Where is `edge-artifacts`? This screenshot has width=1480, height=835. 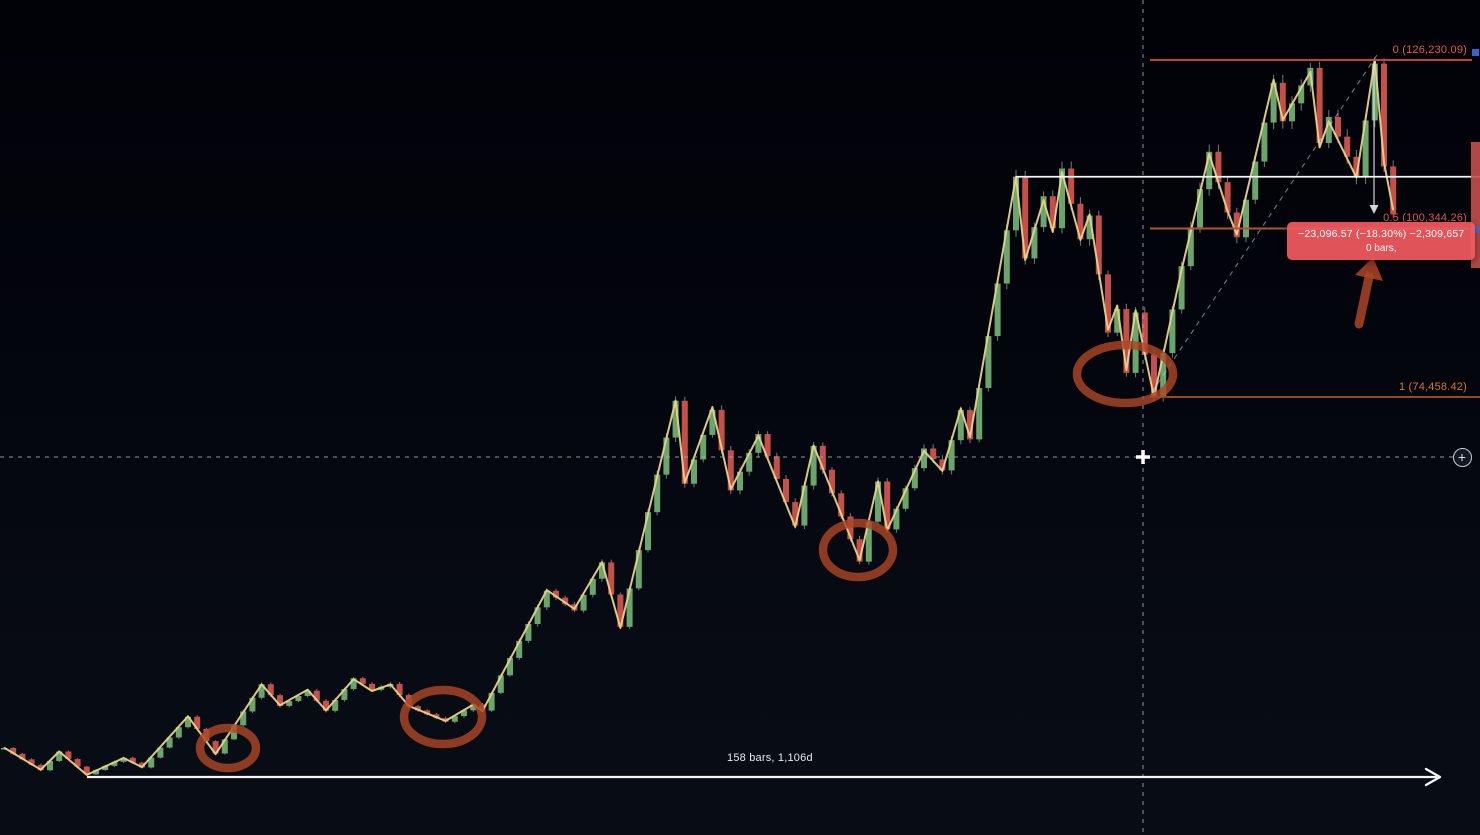
edge-artifacts is located at coordinates (1475, 158).